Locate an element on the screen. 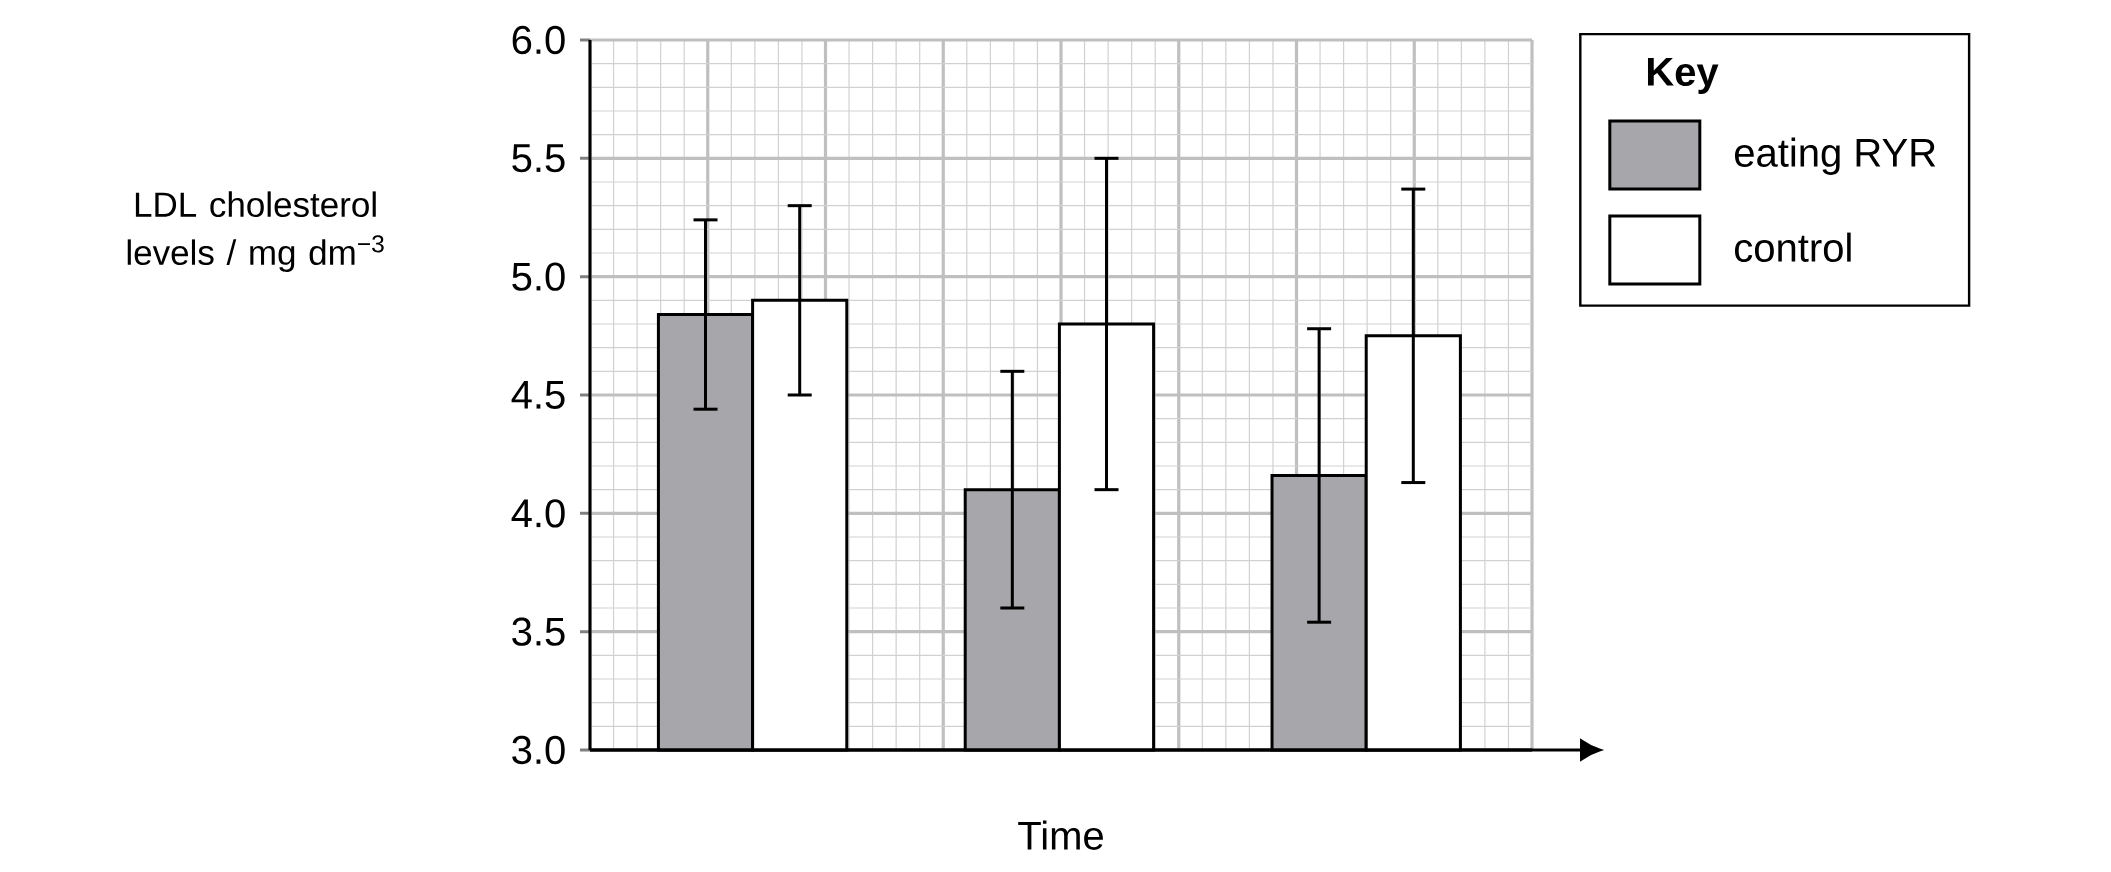 The image size is (2111, 872). y-tick-label: 4.0 is located at coordinates (538, 513).